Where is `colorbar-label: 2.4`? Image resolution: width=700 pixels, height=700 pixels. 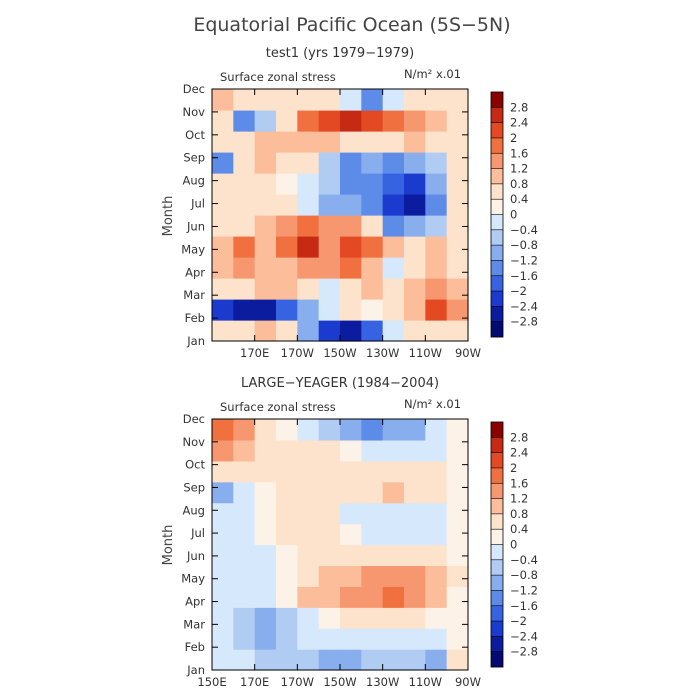 colorbar-label: 2.4 is located at coordinates (519, 453).